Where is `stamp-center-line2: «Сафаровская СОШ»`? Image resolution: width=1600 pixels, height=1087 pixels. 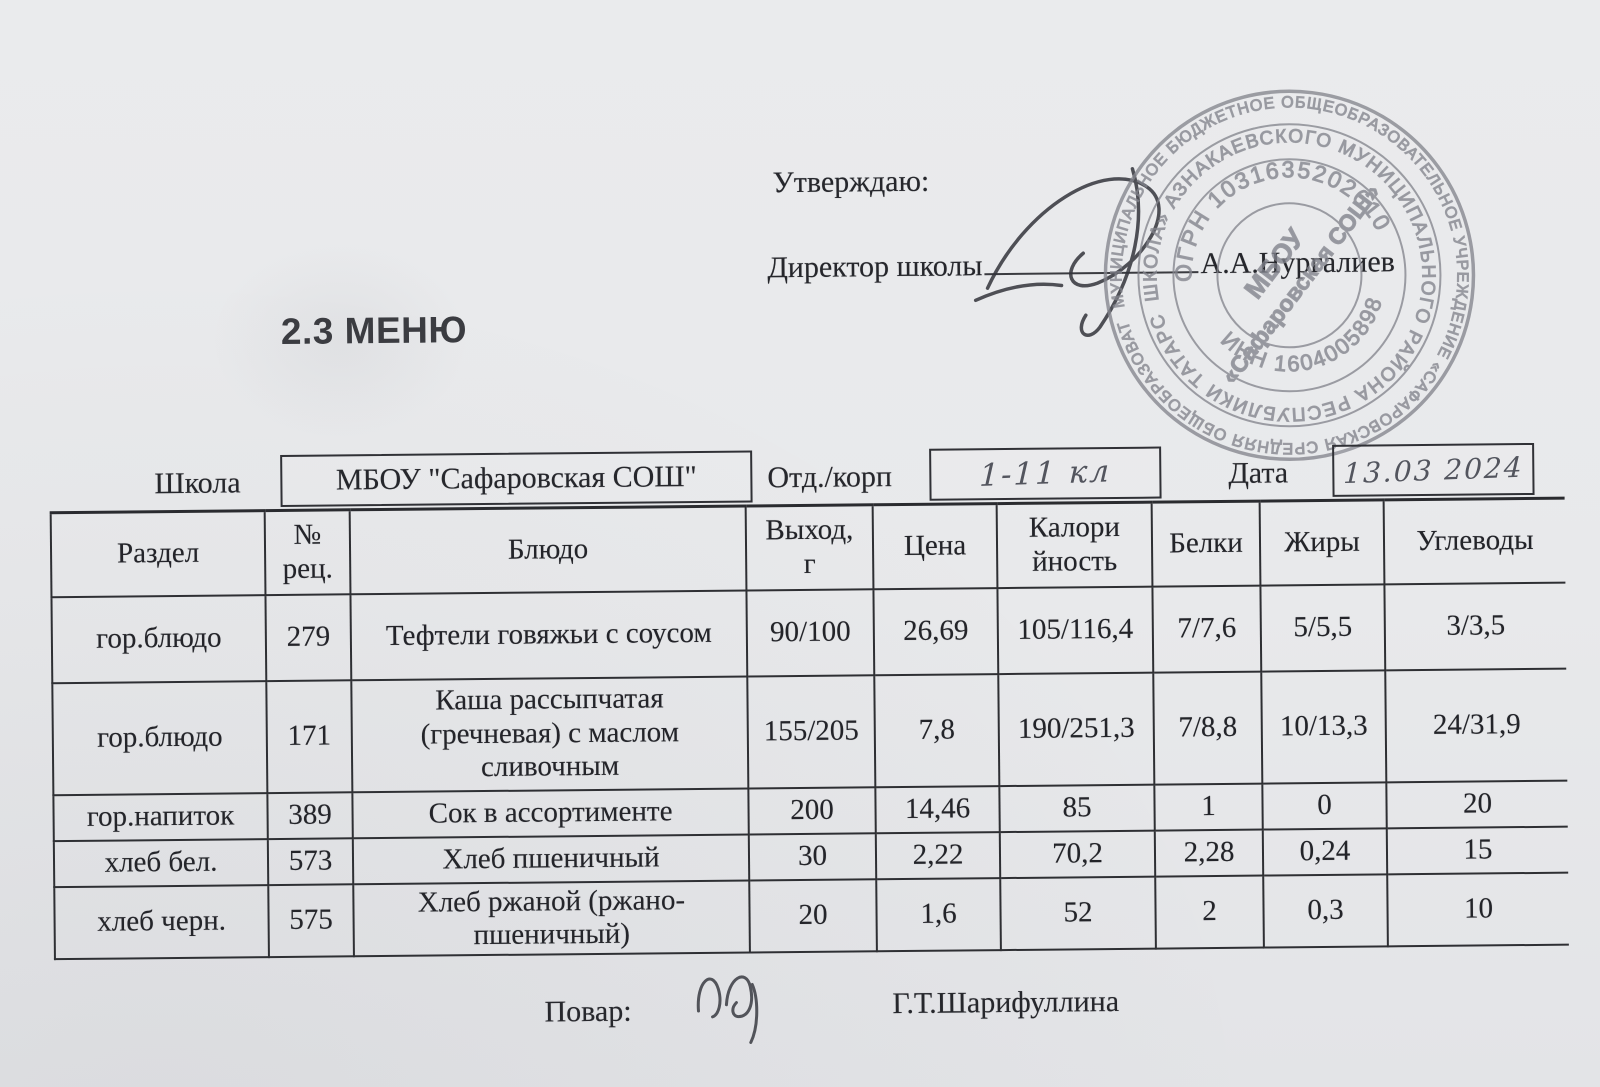
stamp-center-line2: «Сафаровская СОШ» is located at coordinates (1300, 283).